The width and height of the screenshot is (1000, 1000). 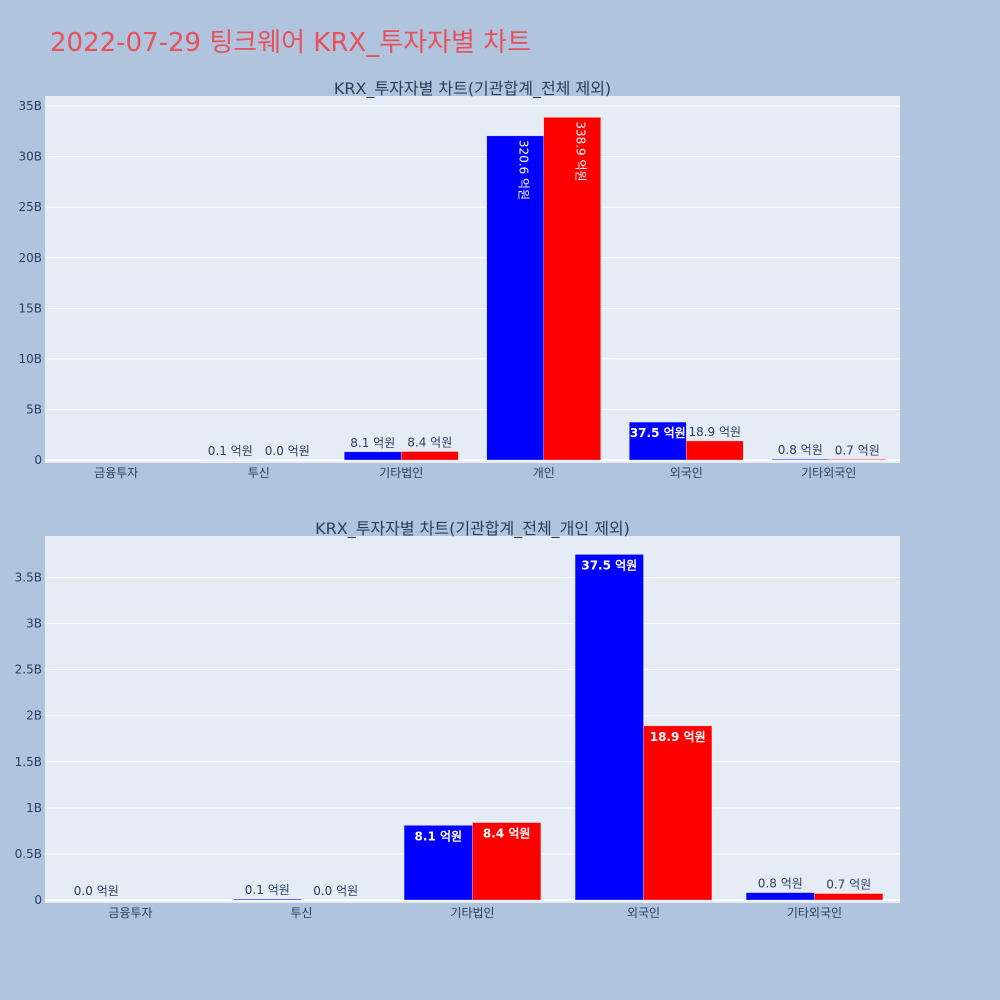 I want to click on y-tick-label: 3.5B, so click(x=28, y=577).